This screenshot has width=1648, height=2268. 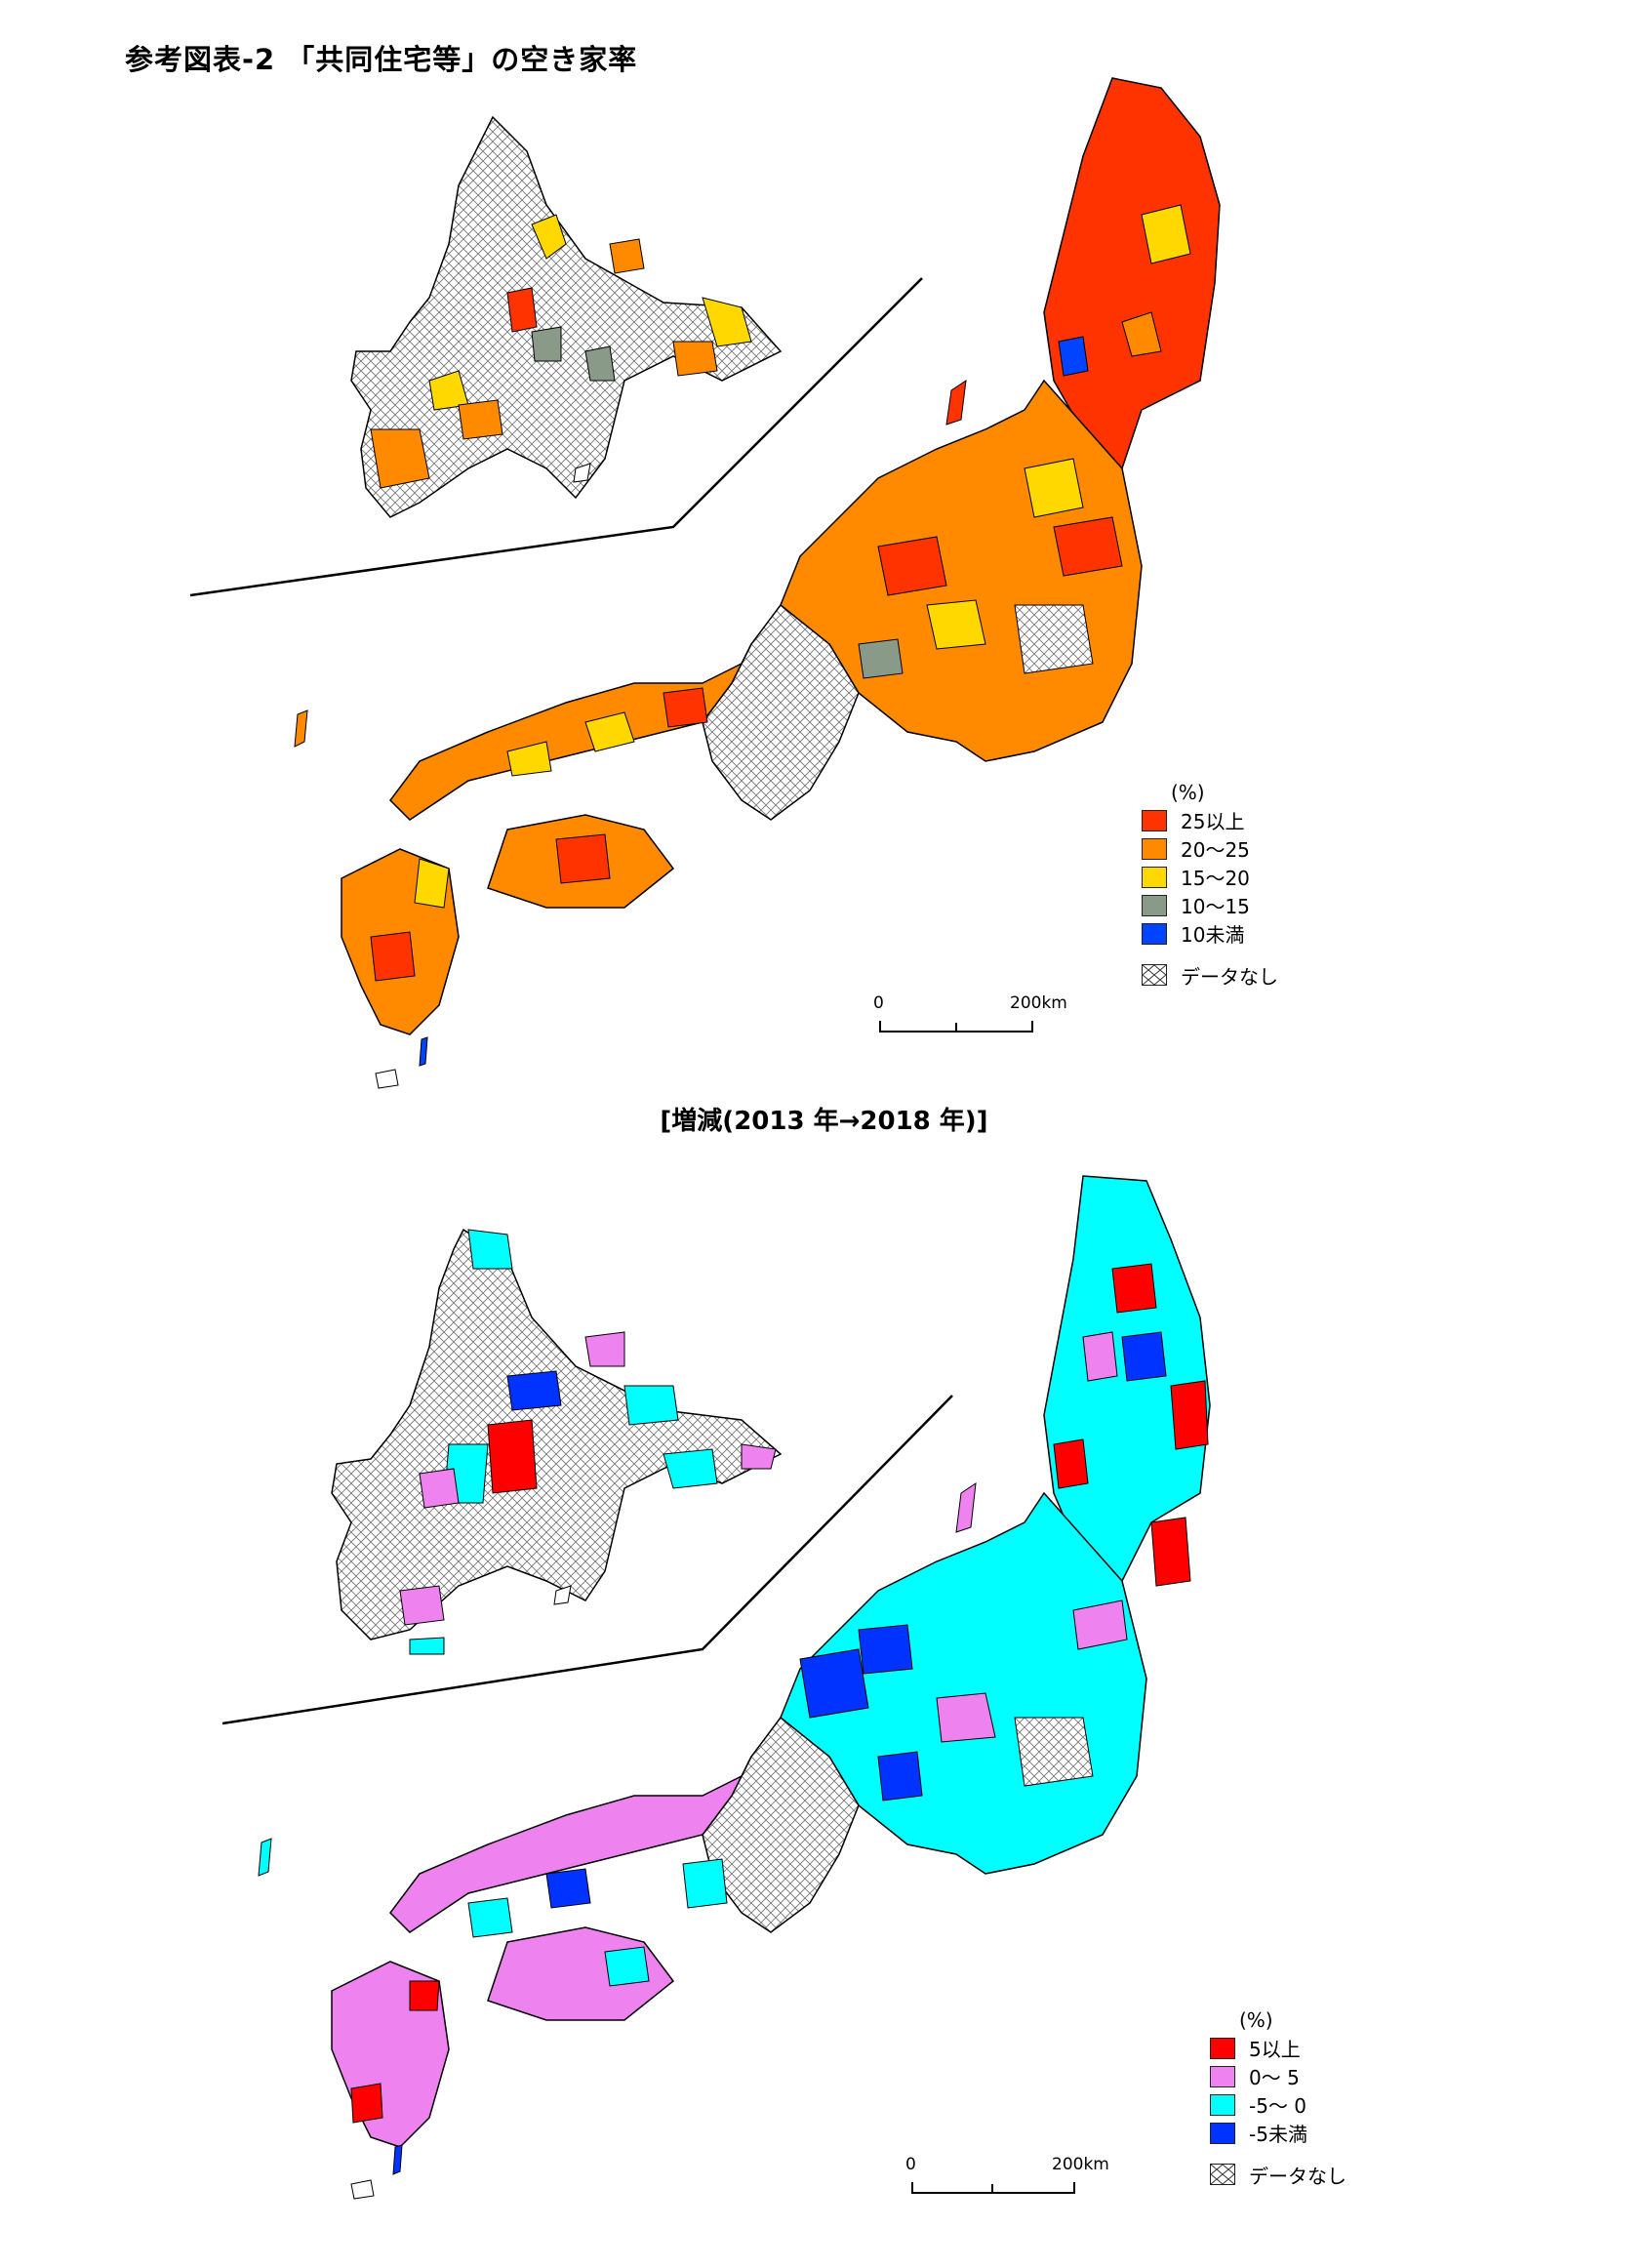 I want to click on island-tsushima, so click(x=301, y=729).